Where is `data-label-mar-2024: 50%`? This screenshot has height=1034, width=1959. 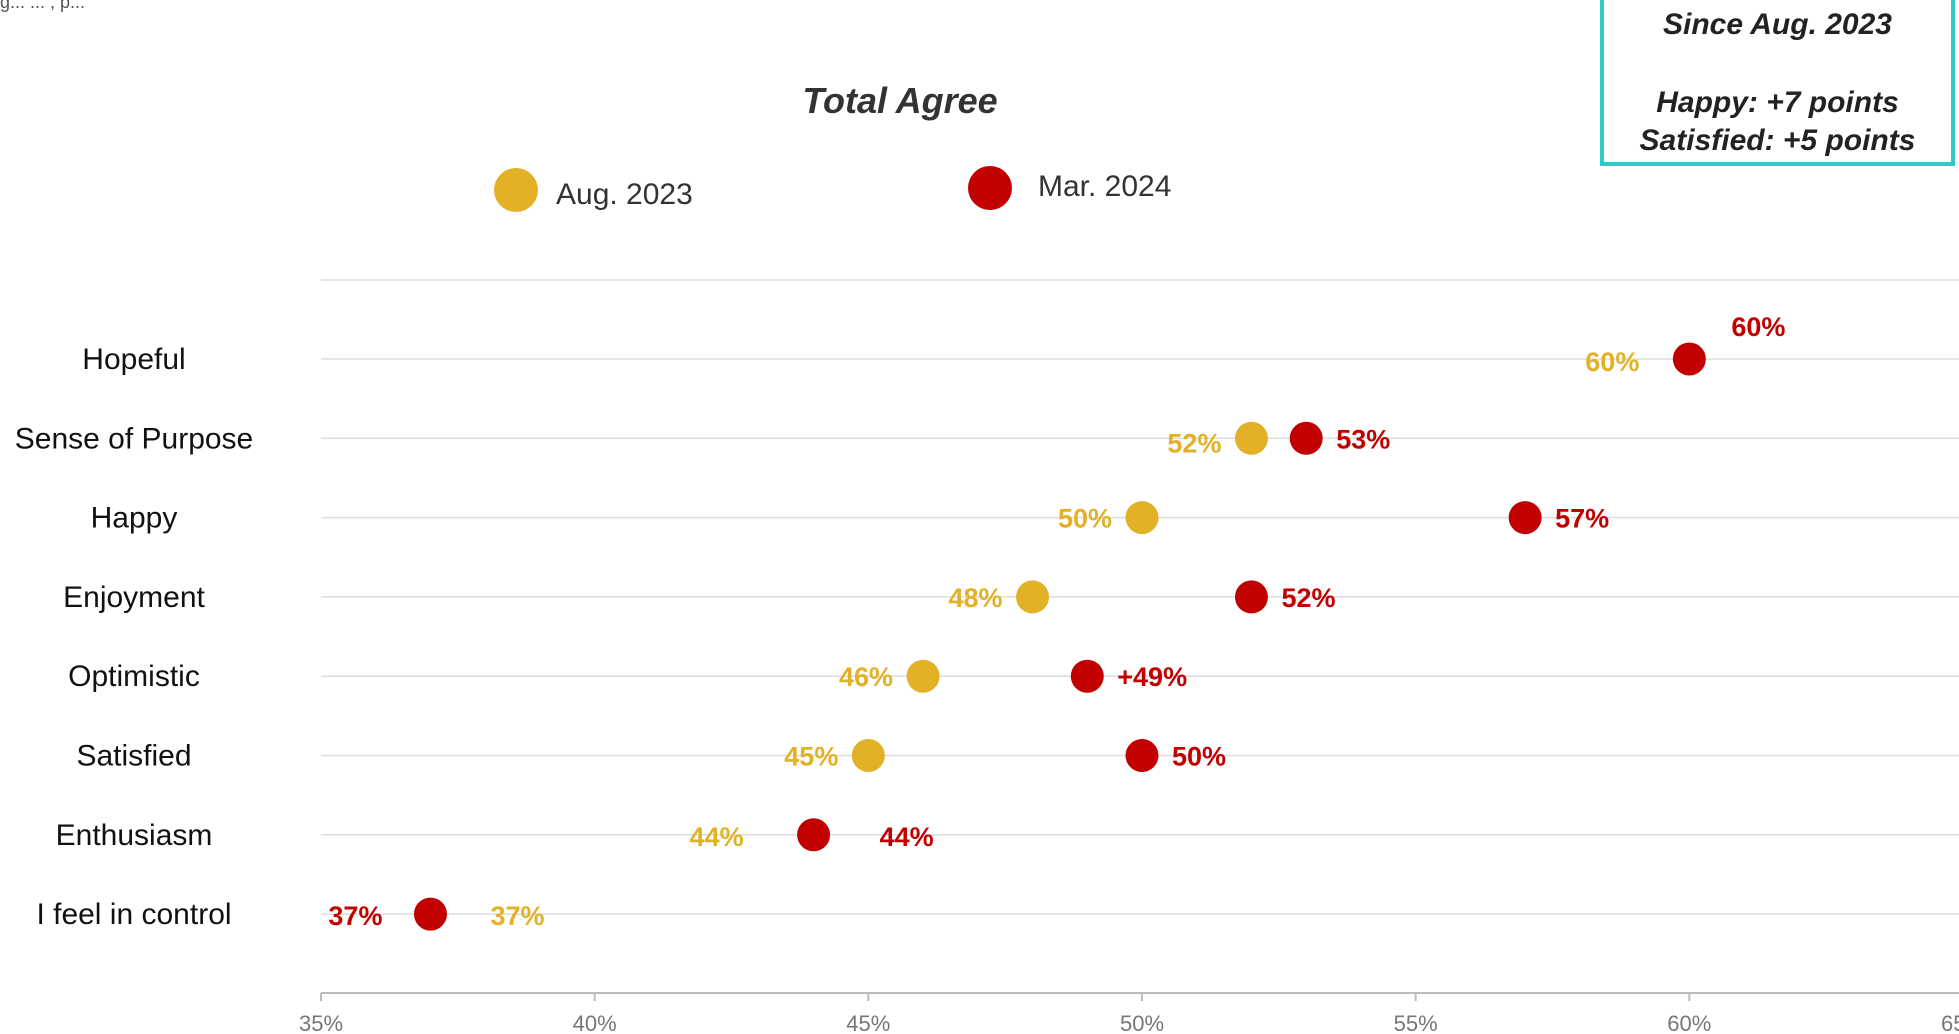 data-label-mar-2024: 50% is located at coordinates (1199, 757).